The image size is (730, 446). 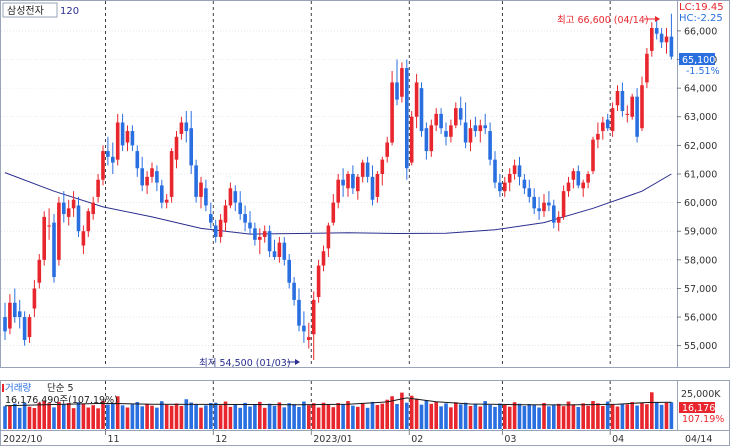 What do you see at coordinates (618, 439) in the screenshot?
I see `date-tick-label: 04` at bounding box center [618, 439].